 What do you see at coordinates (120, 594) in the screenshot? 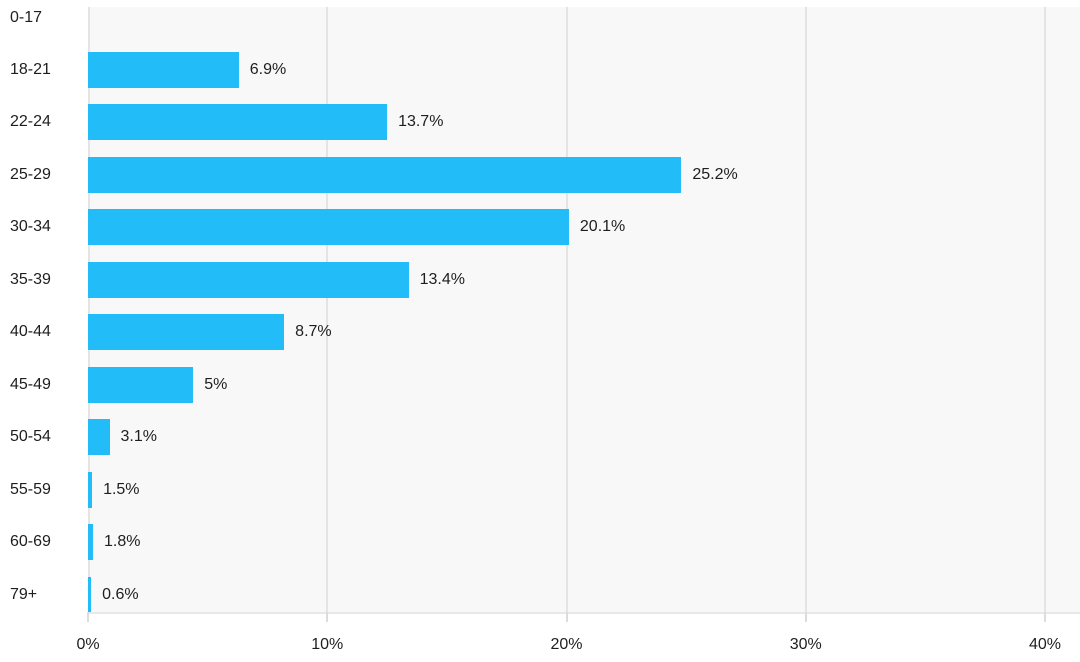
I see `bar-value-label: 0.6%` at bounding box center [120, 594].